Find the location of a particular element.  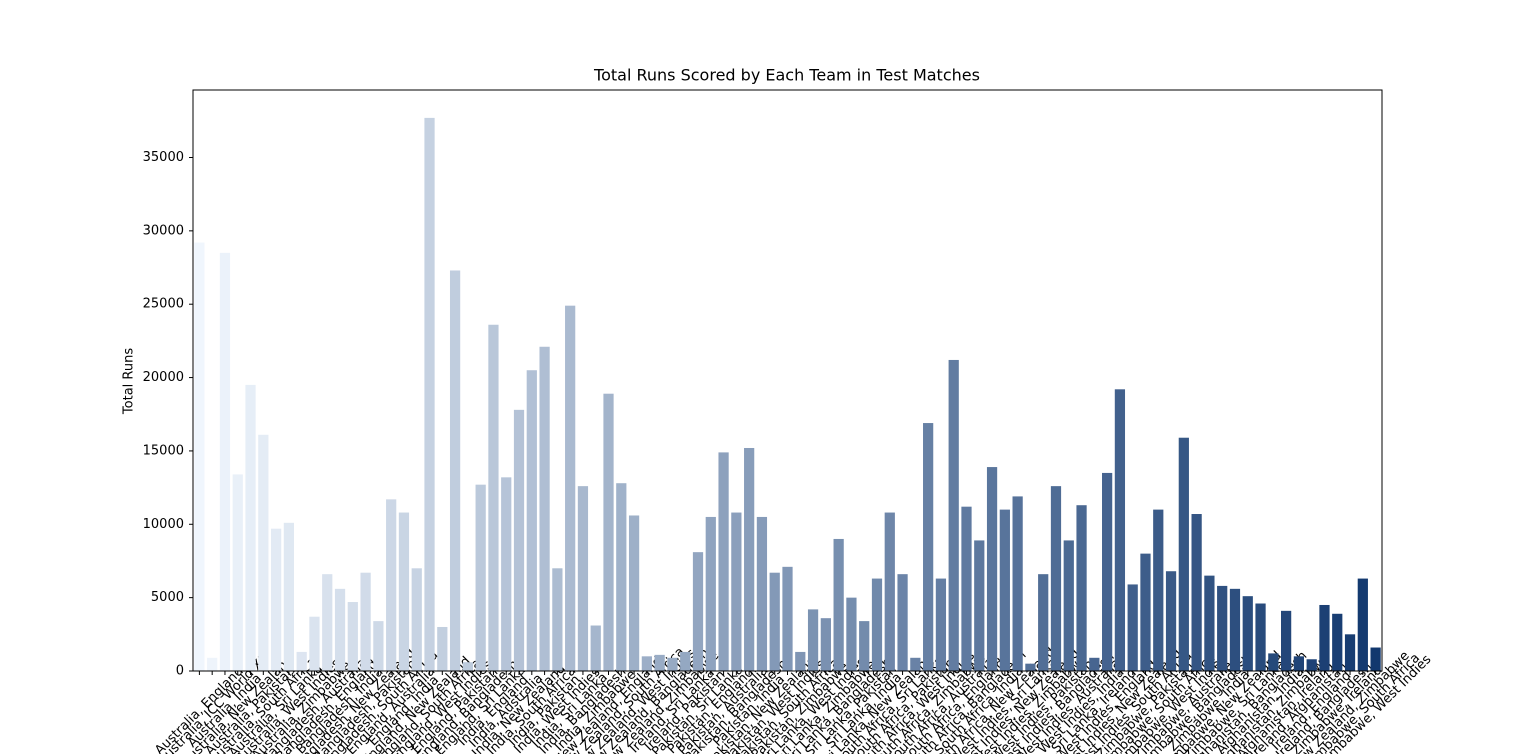

y-tick-label: 35000 is located at coordinates (163, 157).